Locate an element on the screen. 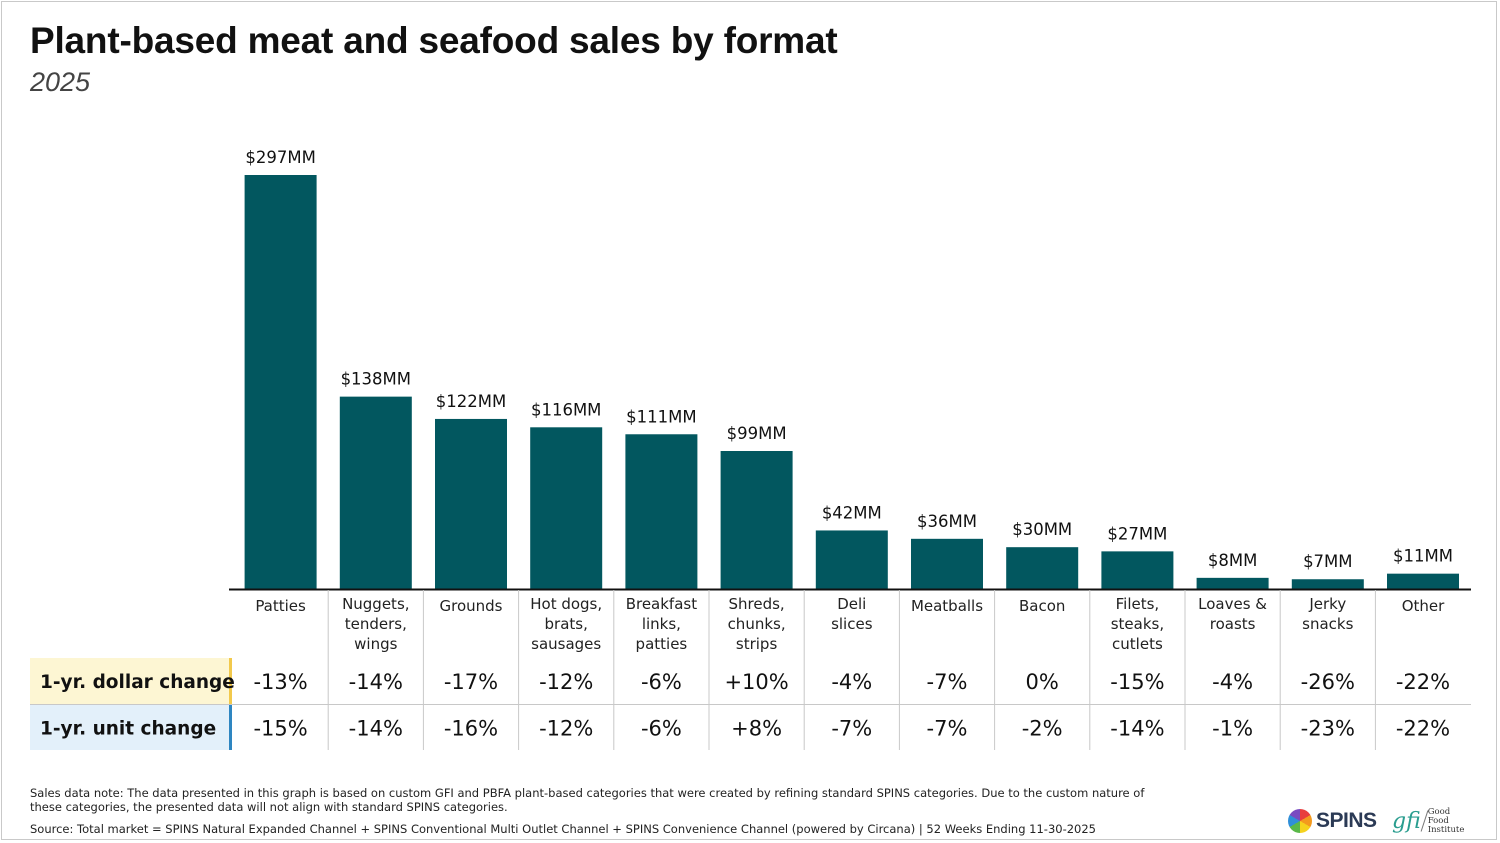  unit-change-label: 1-yr. unit change is located at coordinates (128, 729).